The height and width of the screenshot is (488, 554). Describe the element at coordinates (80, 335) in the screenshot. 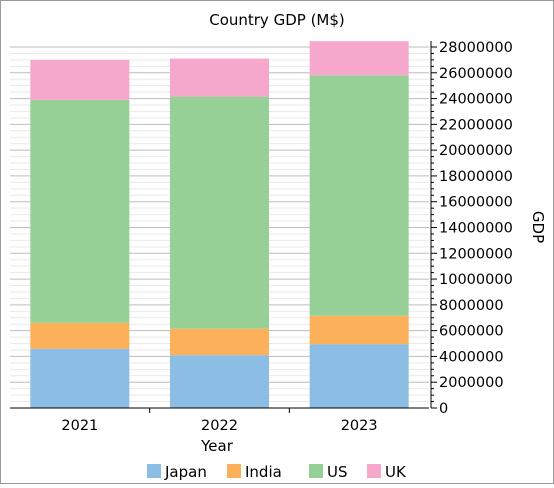

I see `bar-segment-india-2021` at that location.